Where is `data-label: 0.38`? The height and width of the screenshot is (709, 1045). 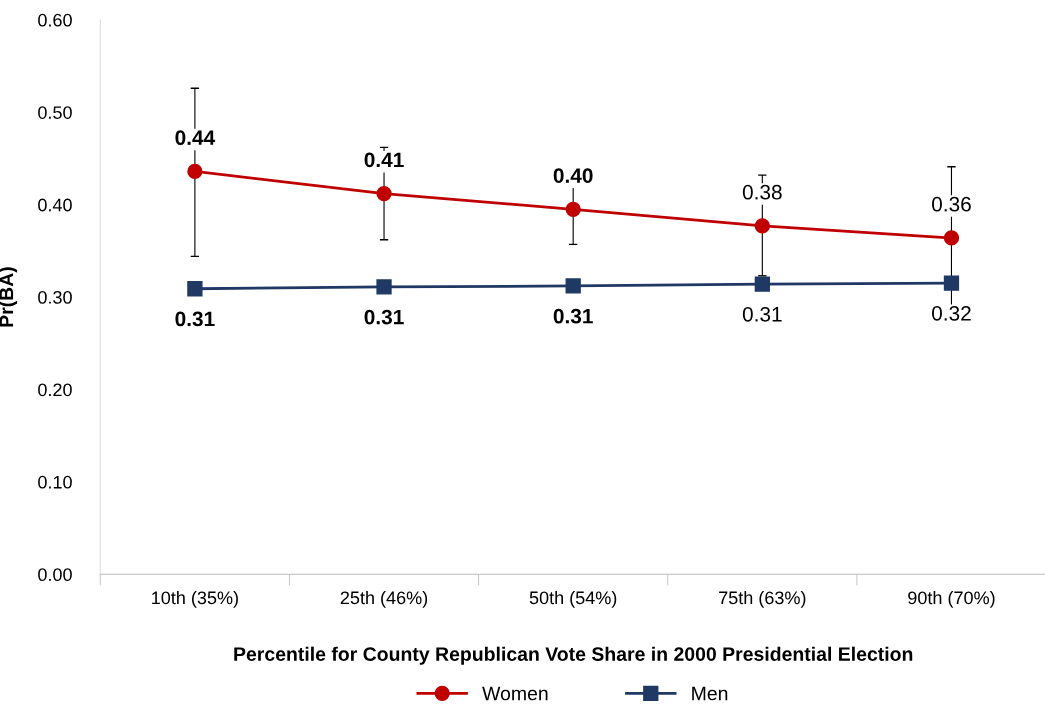
data-label: 0.38 is located at coordinates (762, 192).